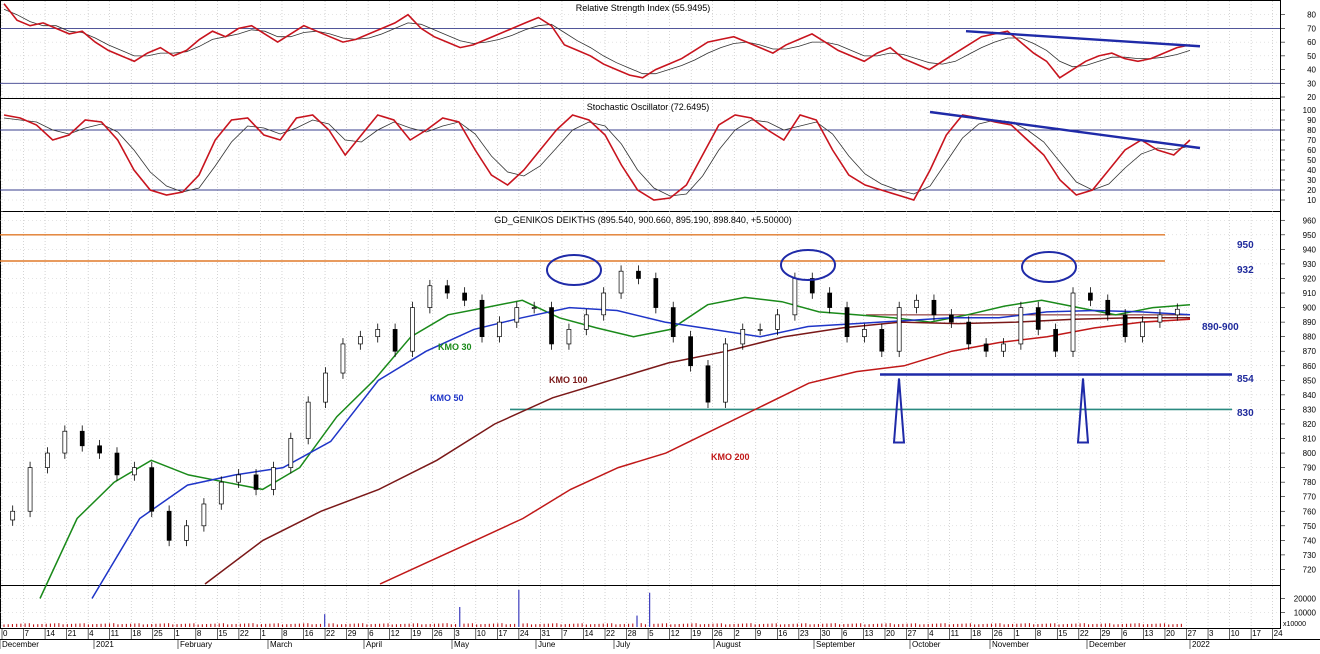 The width and height of the screenshot is (1320, 654). What do you see at coordinates (196, 644) in the screenshot?
I see `x-axis-month-label: February` at bounding box center [196, 644].